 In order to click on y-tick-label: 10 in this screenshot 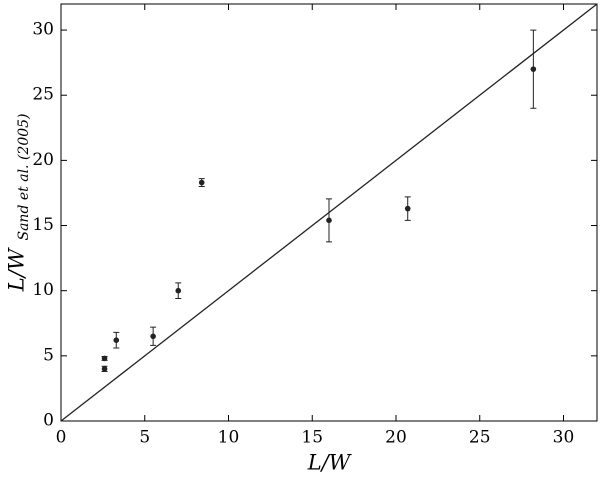, I will do `click(43, 290)`.